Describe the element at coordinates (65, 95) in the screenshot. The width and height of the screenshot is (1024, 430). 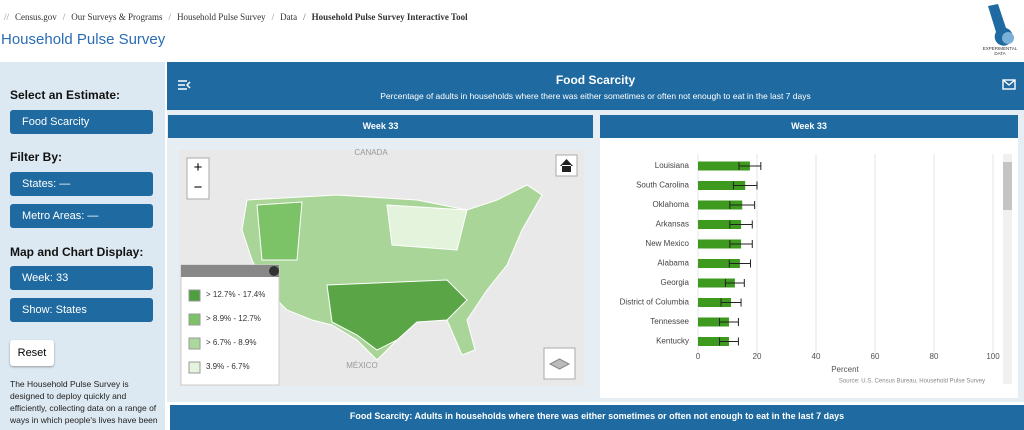
I see `label: Select an Estimate:` at that location.